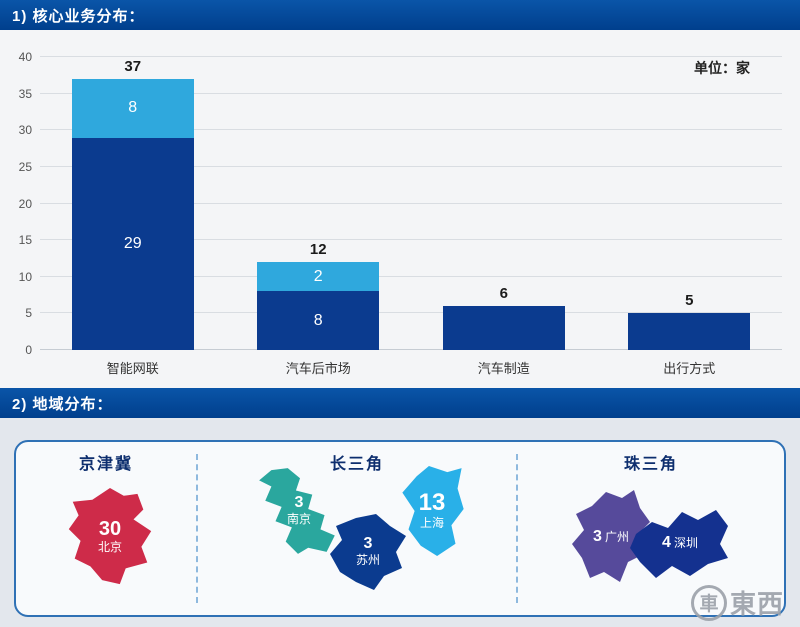  I want to click on city-guangzhou: 3 广州, so click(611, 537).